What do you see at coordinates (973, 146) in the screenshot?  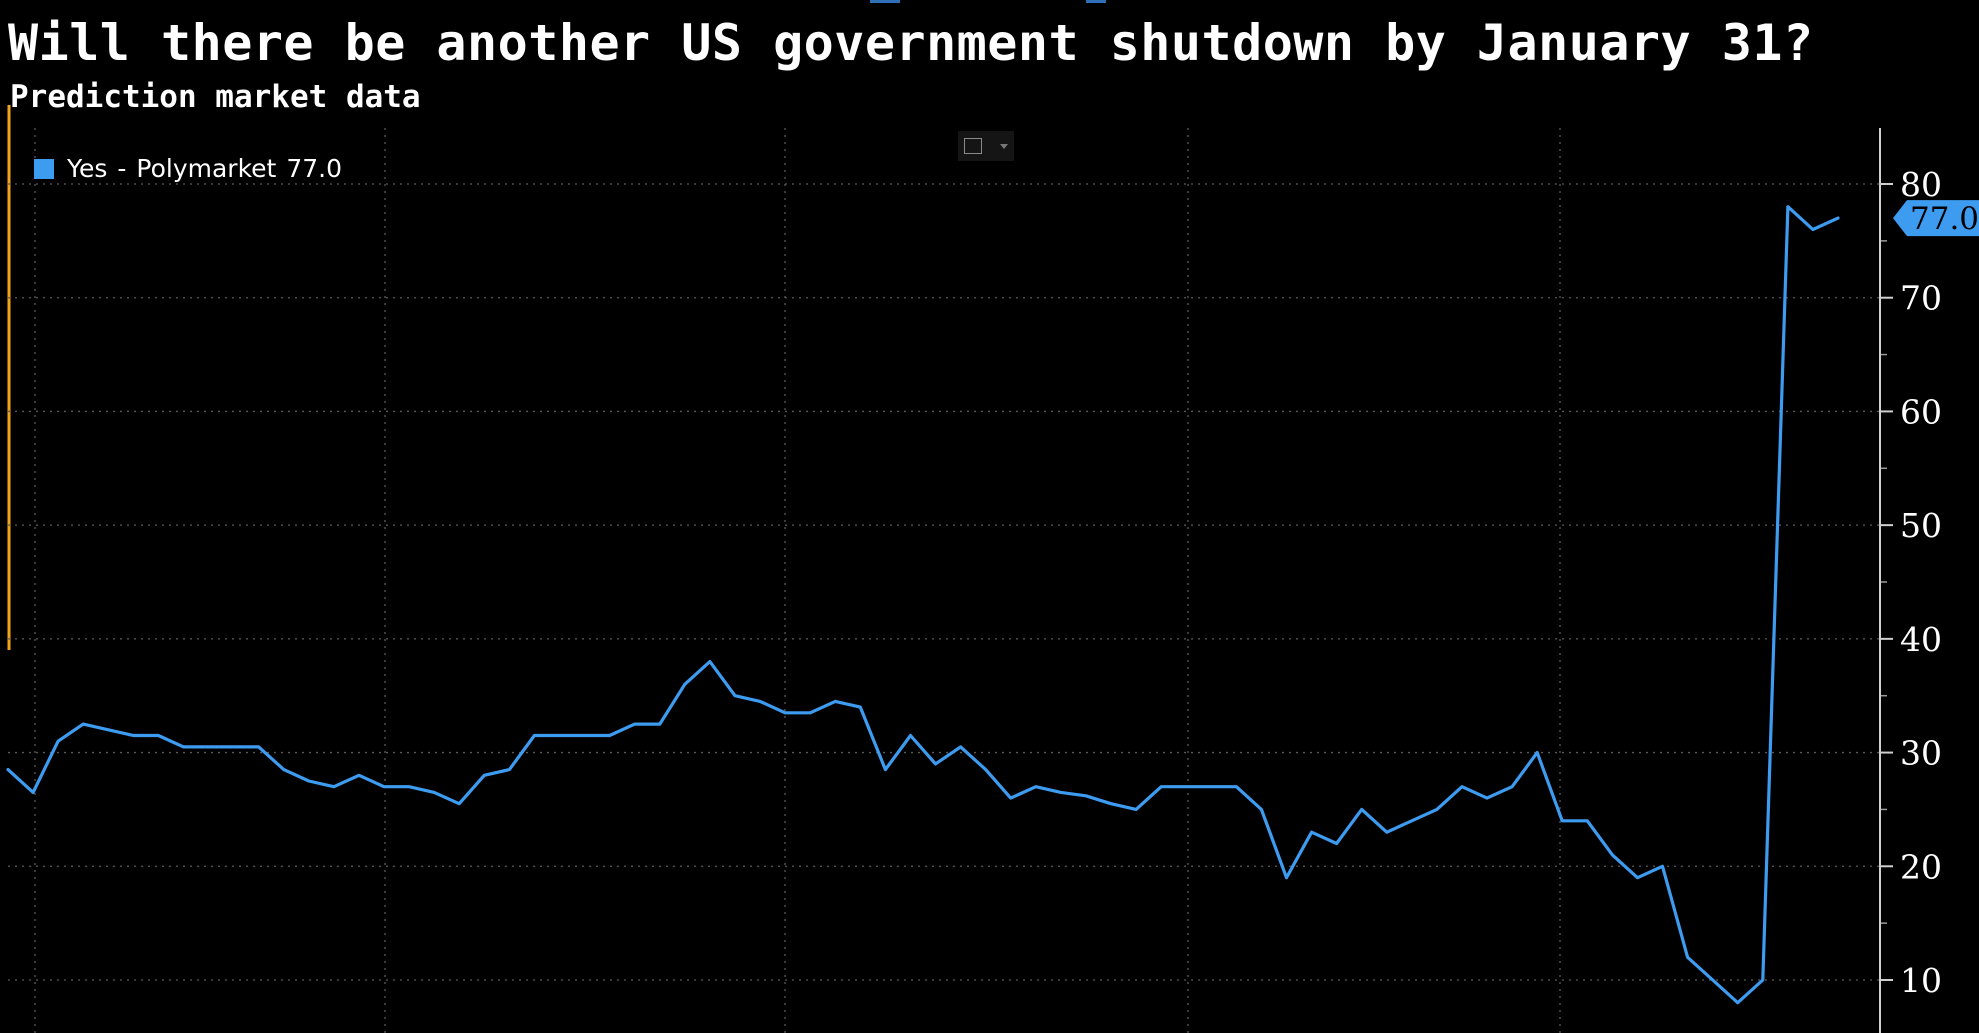 I see `line-chart-icon` at bounding box center [973, 146].